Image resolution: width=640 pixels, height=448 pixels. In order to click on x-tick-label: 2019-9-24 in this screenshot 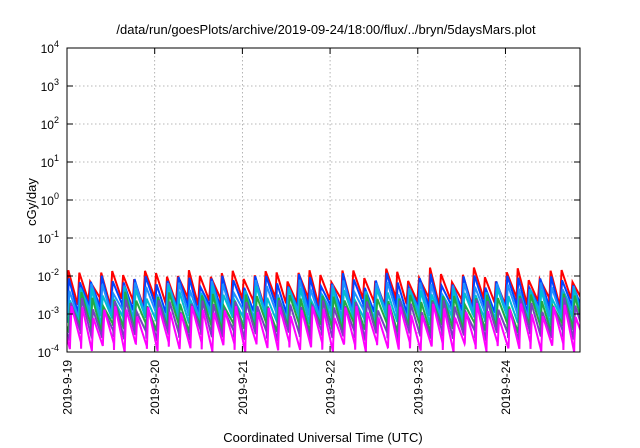, I will do `click(506, 387)`.